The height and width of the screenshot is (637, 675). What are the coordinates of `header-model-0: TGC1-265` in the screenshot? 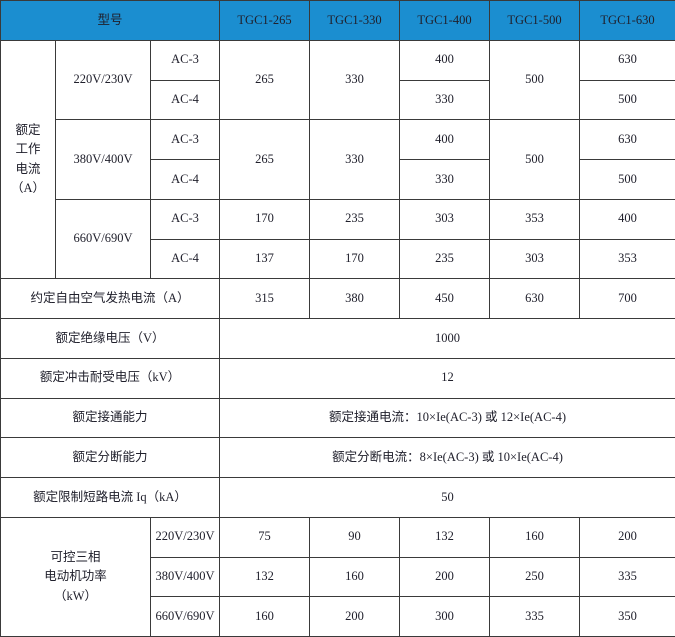 It's located at (265, 20).